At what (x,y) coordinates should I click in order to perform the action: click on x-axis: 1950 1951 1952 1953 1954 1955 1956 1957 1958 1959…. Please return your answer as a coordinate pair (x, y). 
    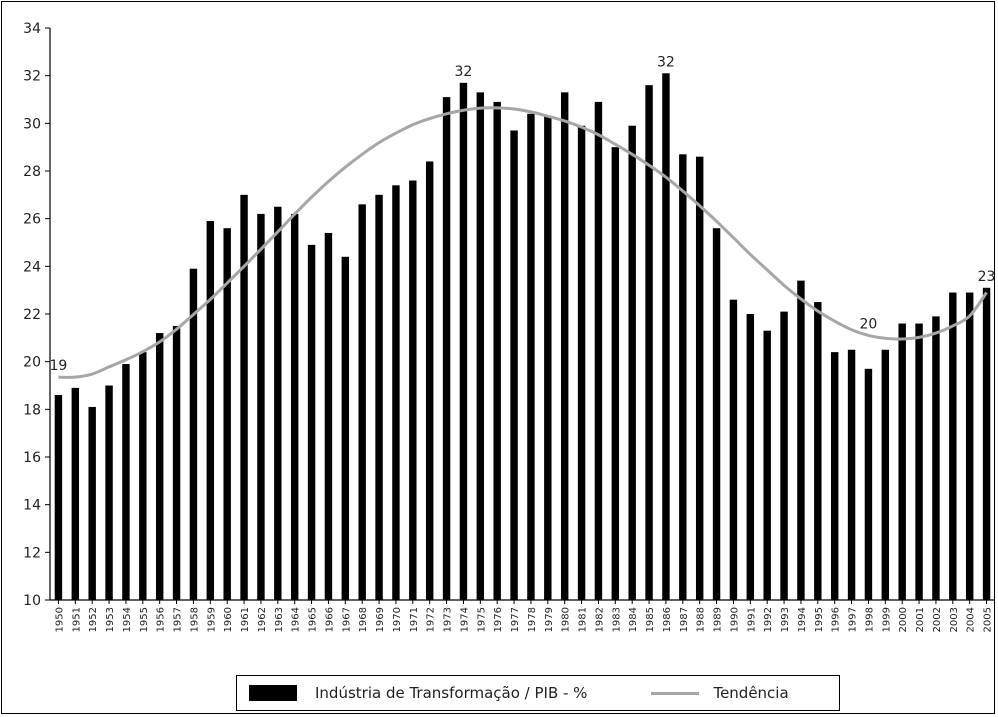
    Looking at the image, I should click on (522, 615).